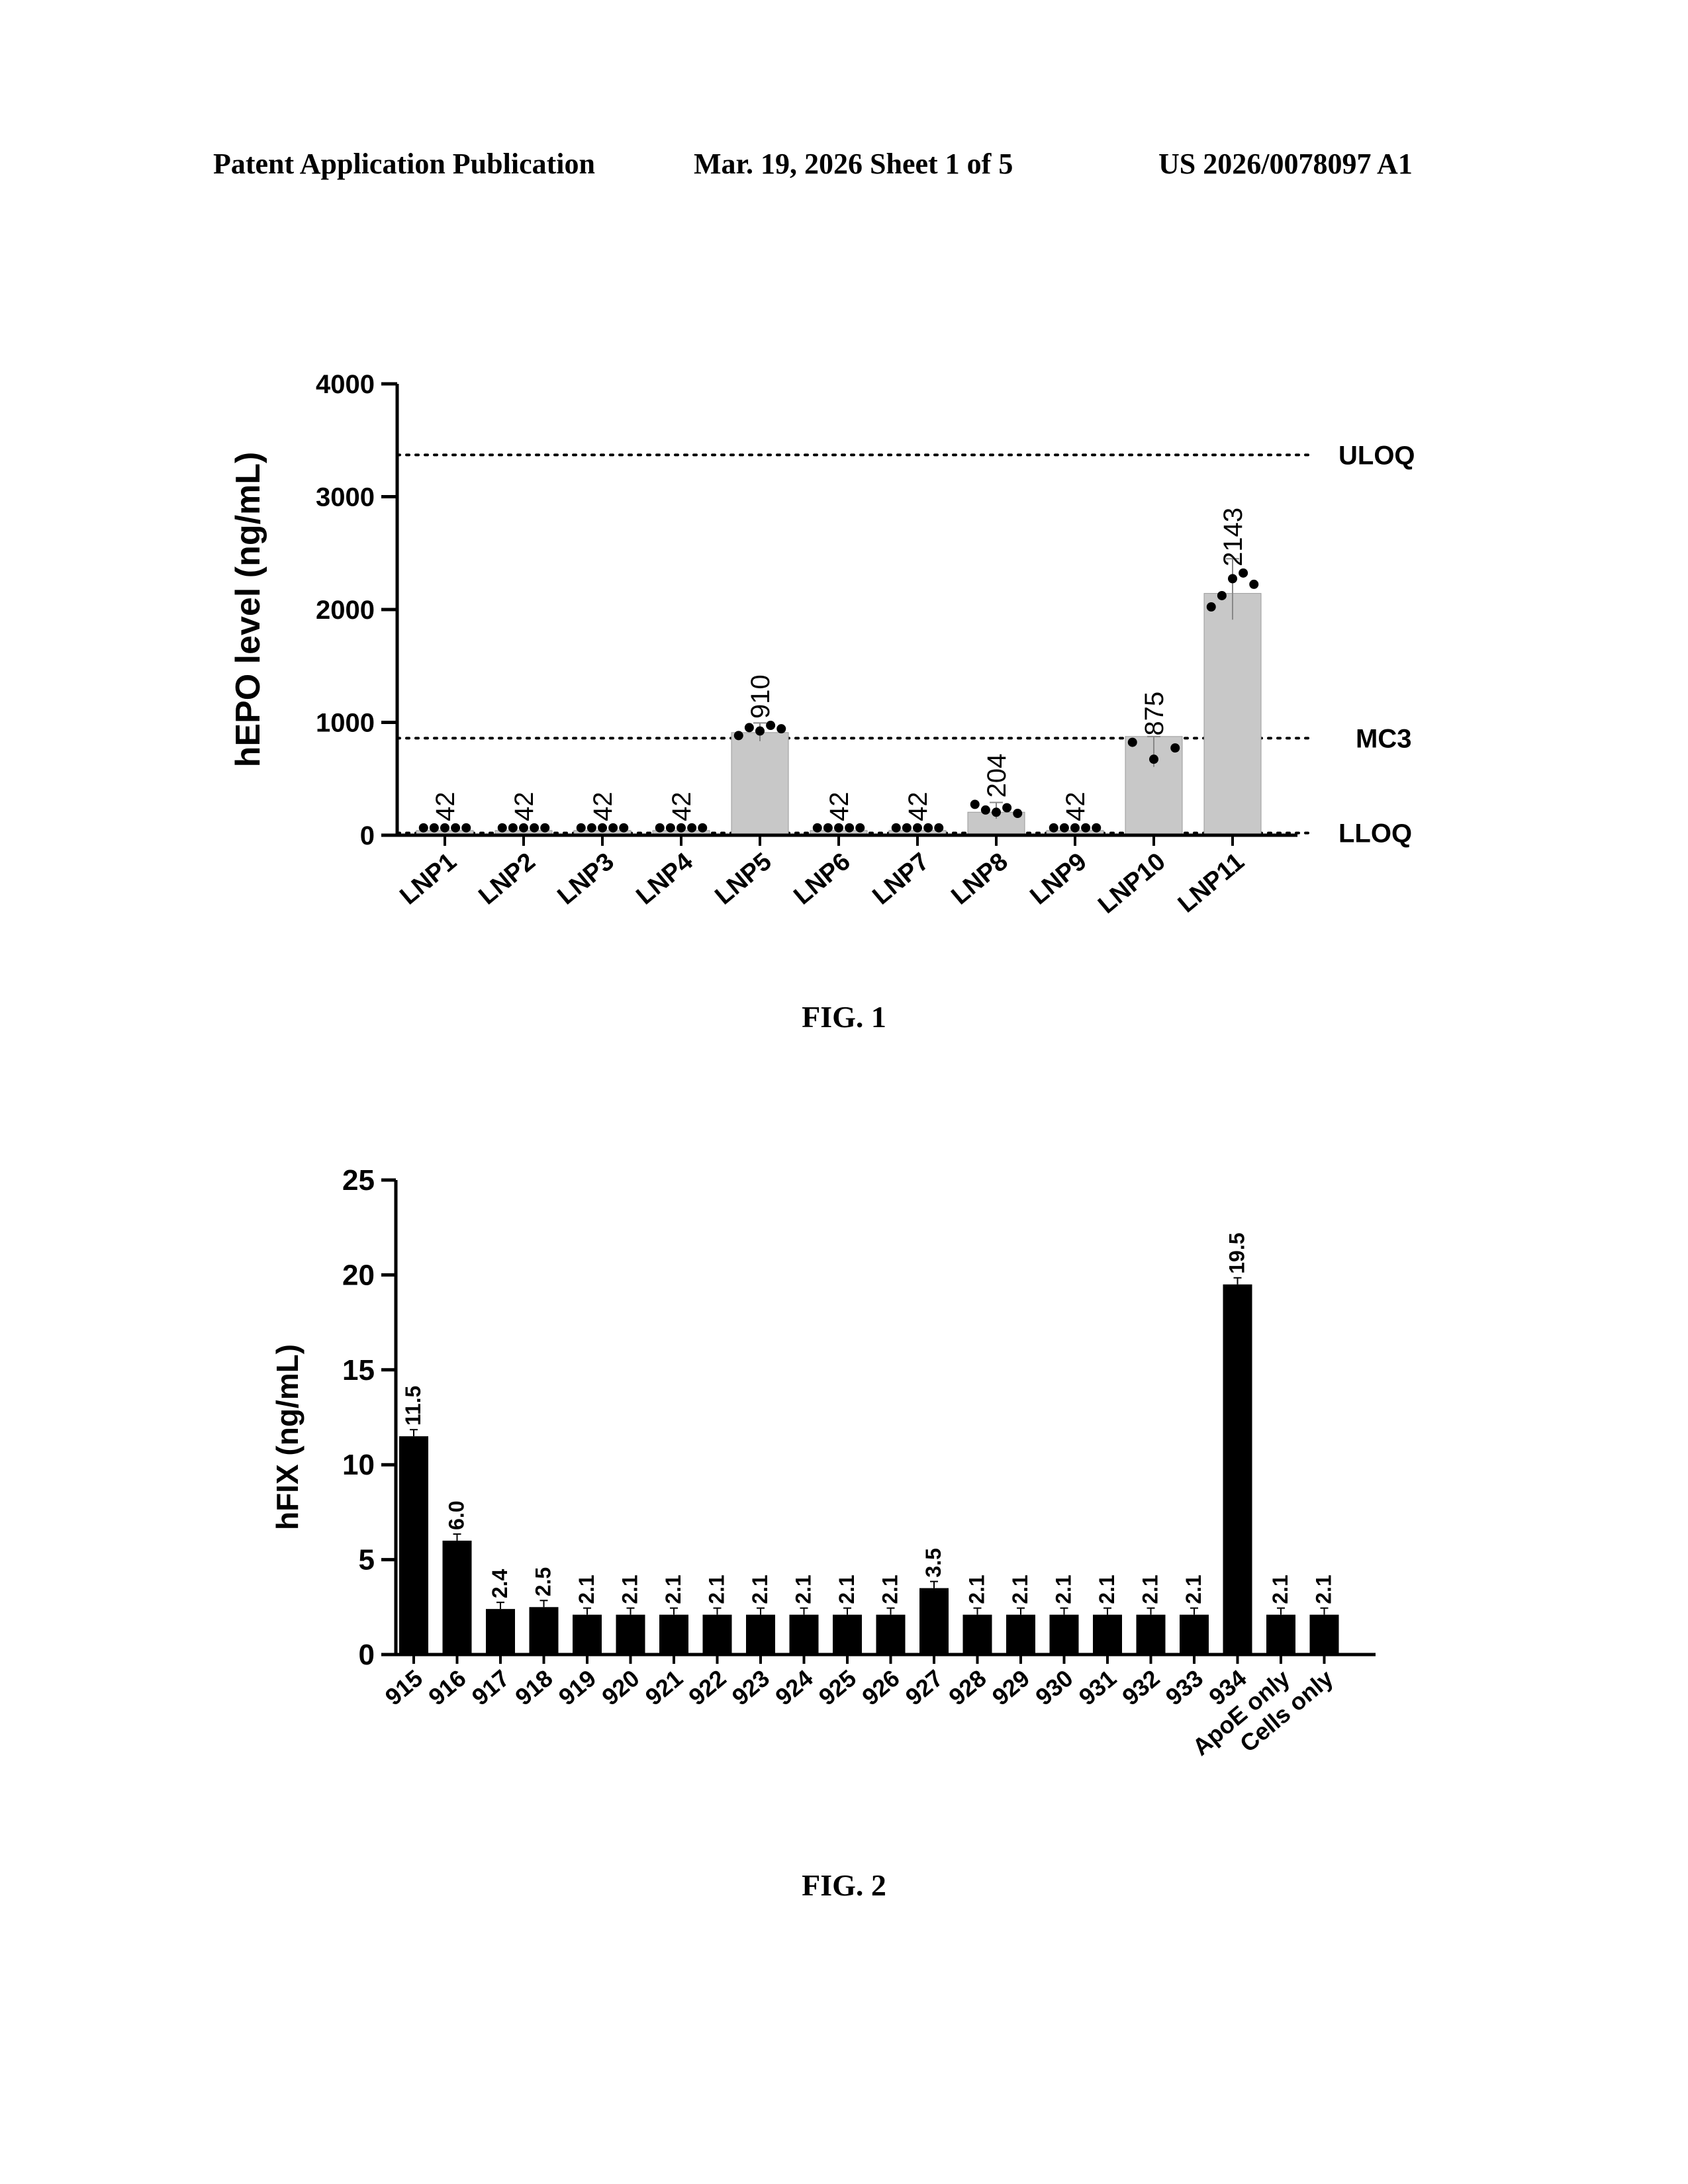 The width and height of the screenshot is (1688, 2184). I want to click on reference-label-mc3: MC3, so click(1383, 738).